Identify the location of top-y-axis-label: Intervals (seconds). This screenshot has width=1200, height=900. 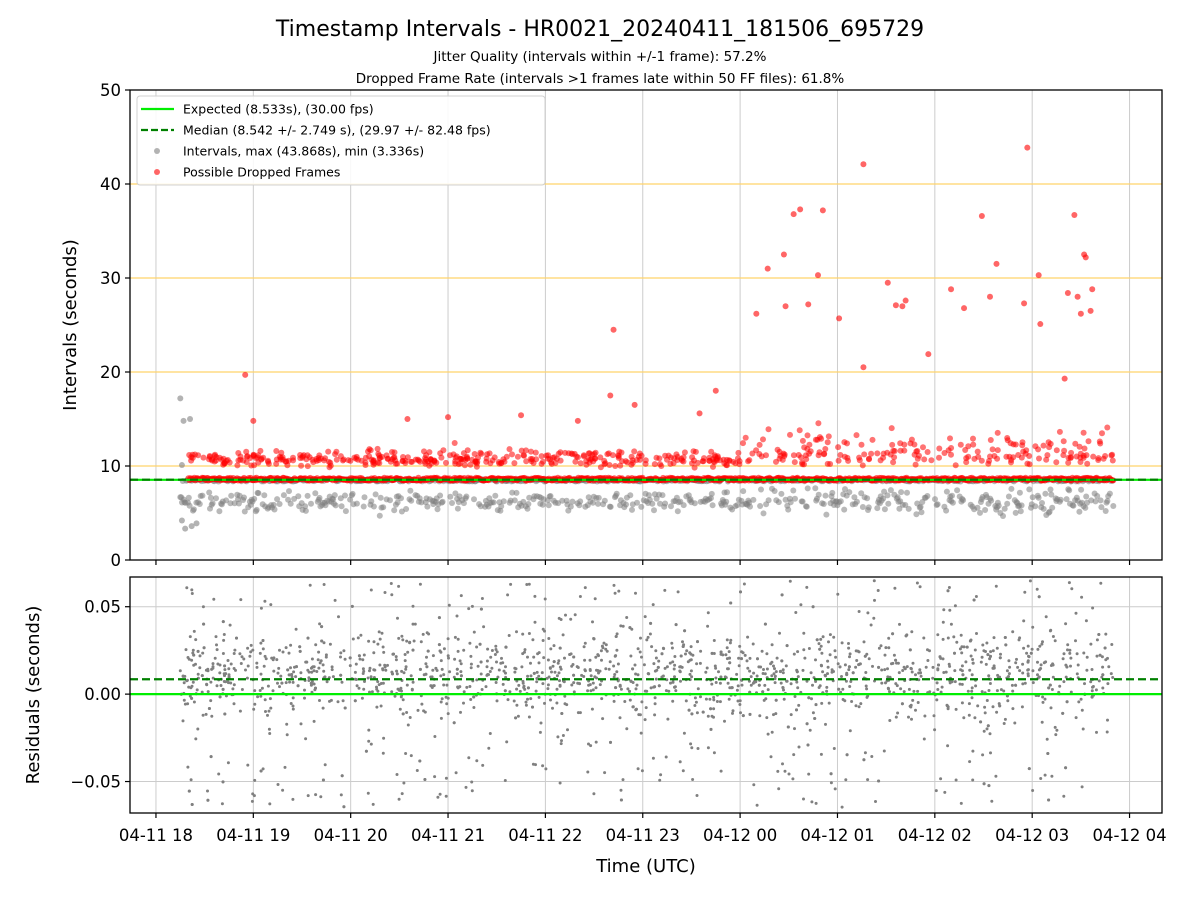
(70, 325).